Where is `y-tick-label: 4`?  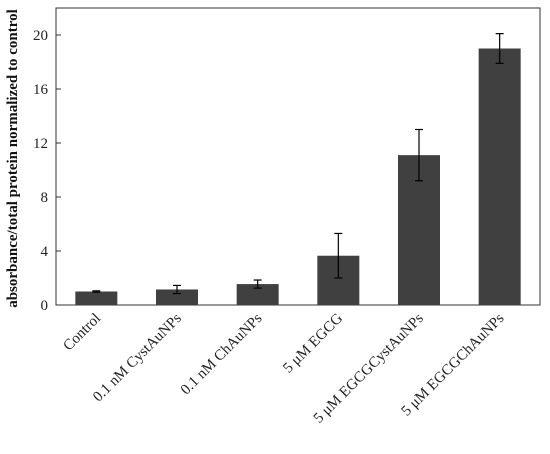
y-tick-label: 4 is located at coordinates (45, 252).